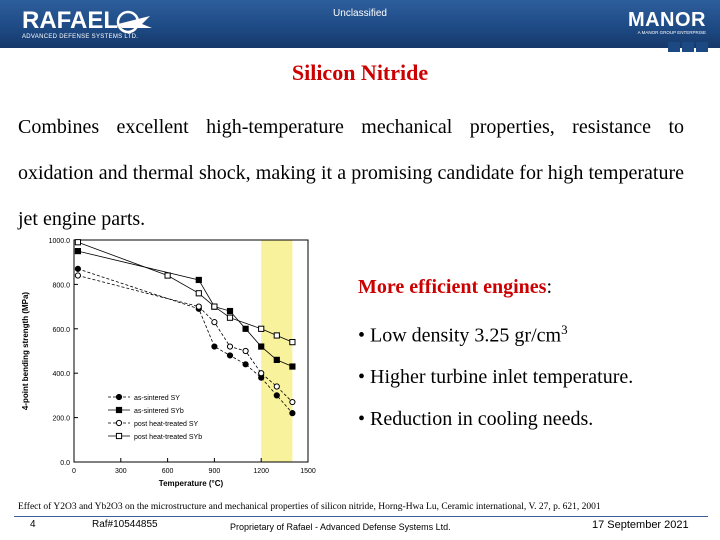 The height and width of the screenshot is (540, 720). I want to click on rafael-logo-subtitle: ADVANCED DEFENSE SYSTEMS LTD., so click(80, 37).